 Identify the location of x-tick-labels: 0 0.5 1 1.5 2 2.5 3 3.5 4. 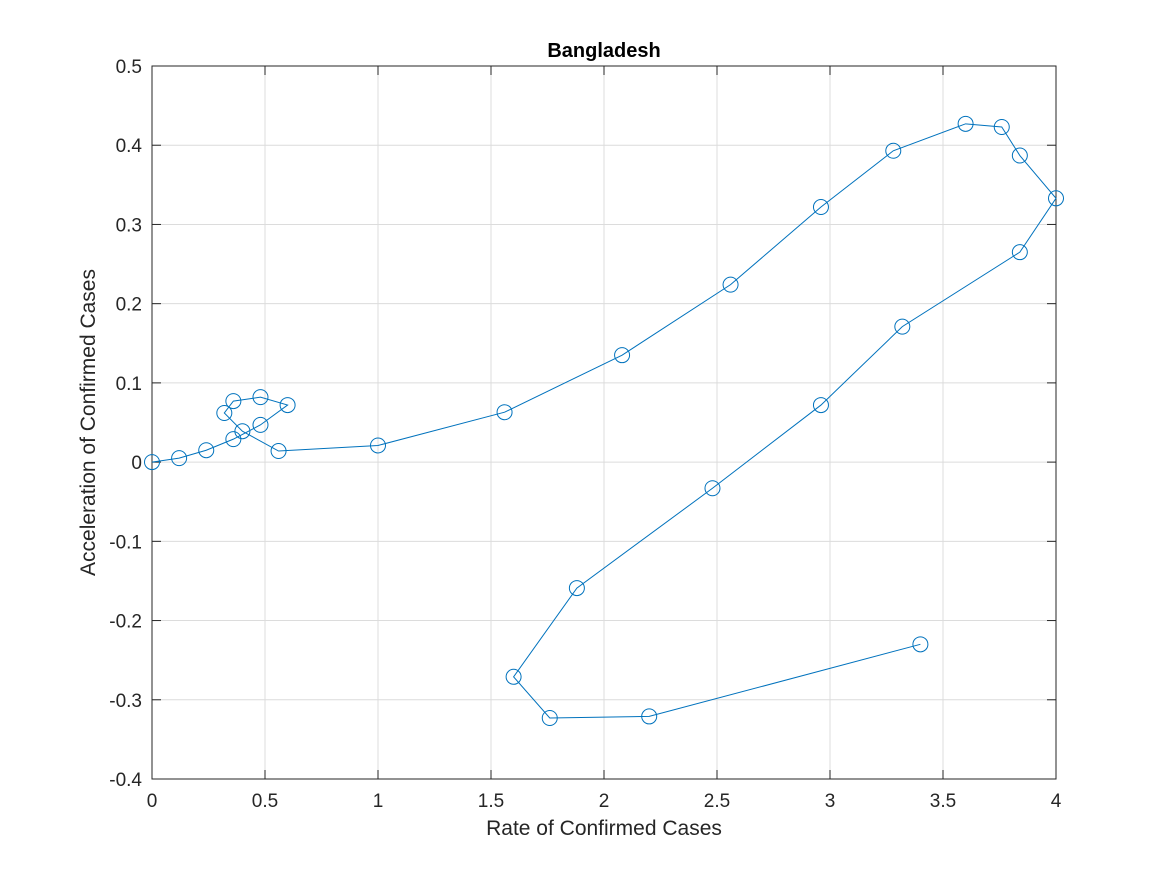
(604, 801).